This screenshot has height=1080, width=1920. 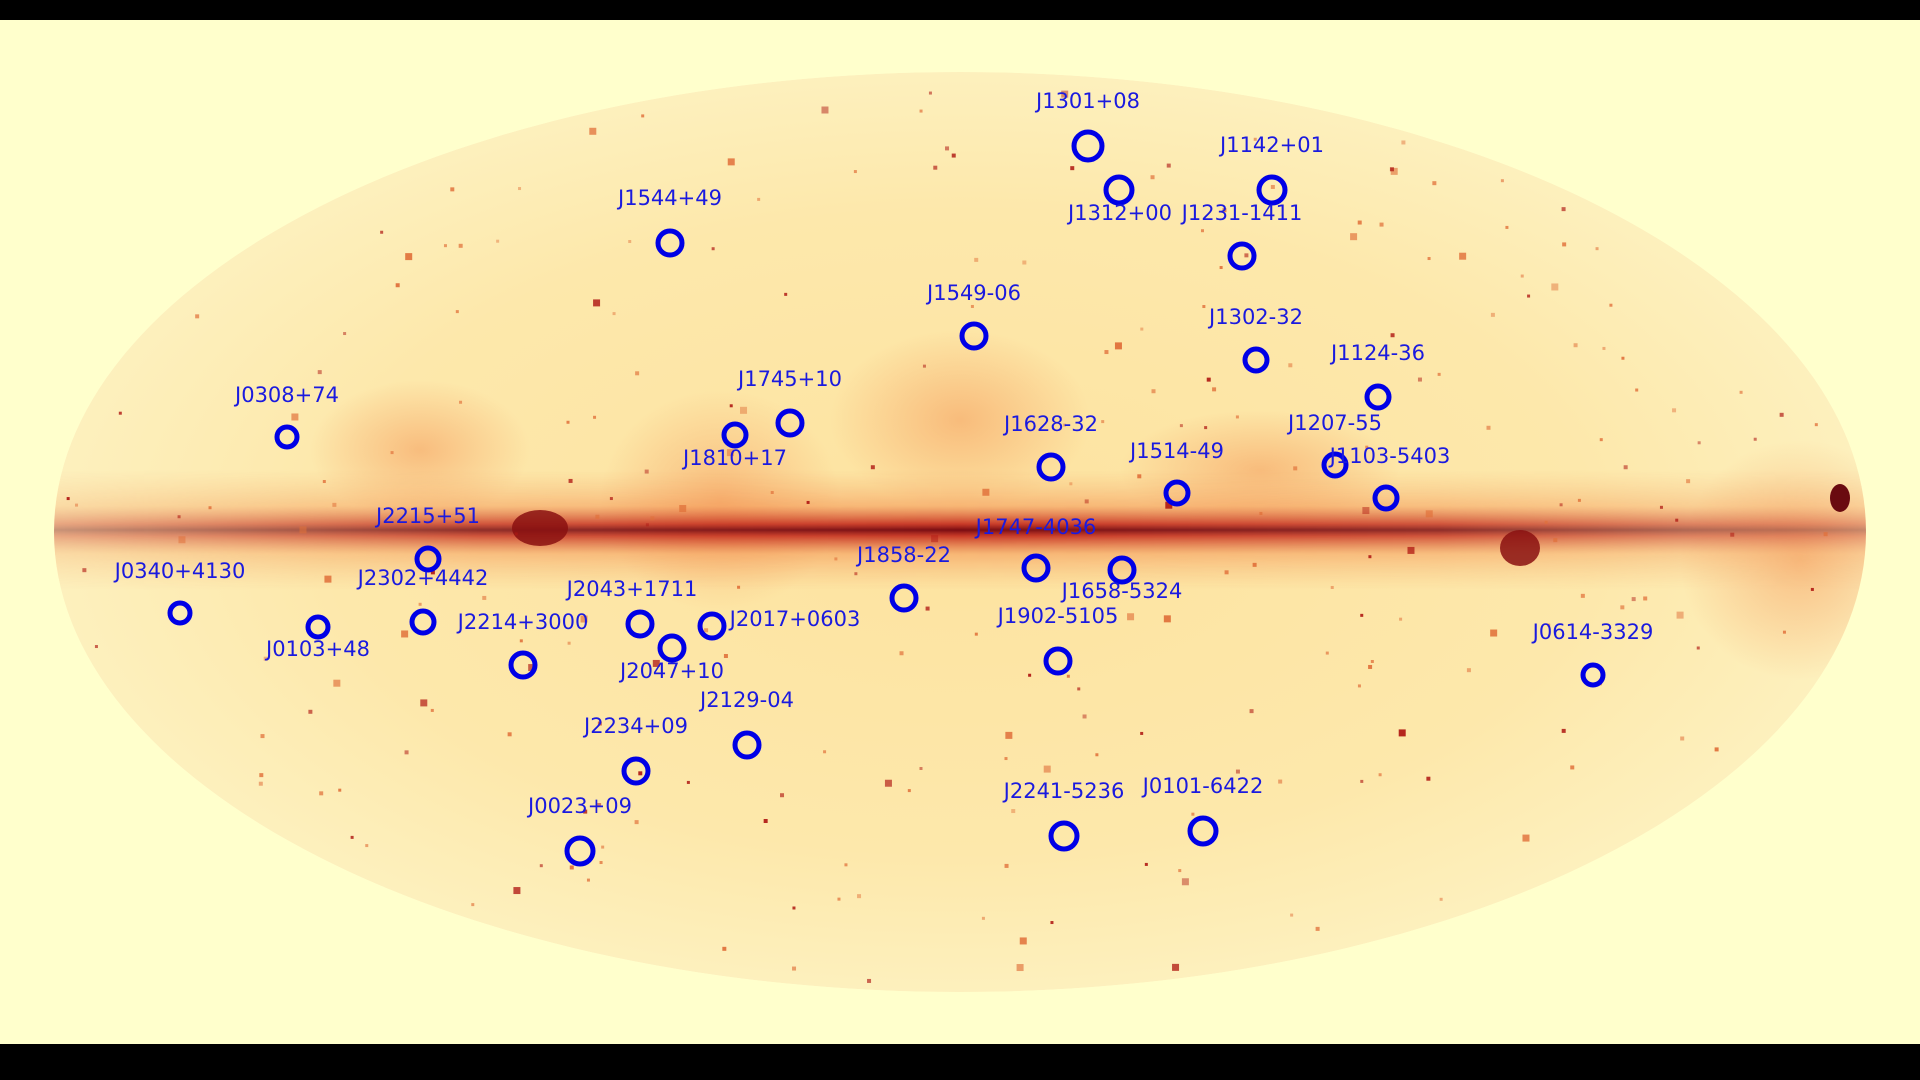 I want to click on source-label: J1231-1411, so click(x=1241, y=213).